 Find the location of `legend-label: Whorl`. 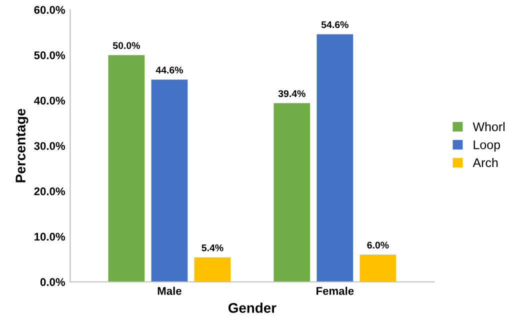

legend-label: Whorl is located at coordinates (488, 127).